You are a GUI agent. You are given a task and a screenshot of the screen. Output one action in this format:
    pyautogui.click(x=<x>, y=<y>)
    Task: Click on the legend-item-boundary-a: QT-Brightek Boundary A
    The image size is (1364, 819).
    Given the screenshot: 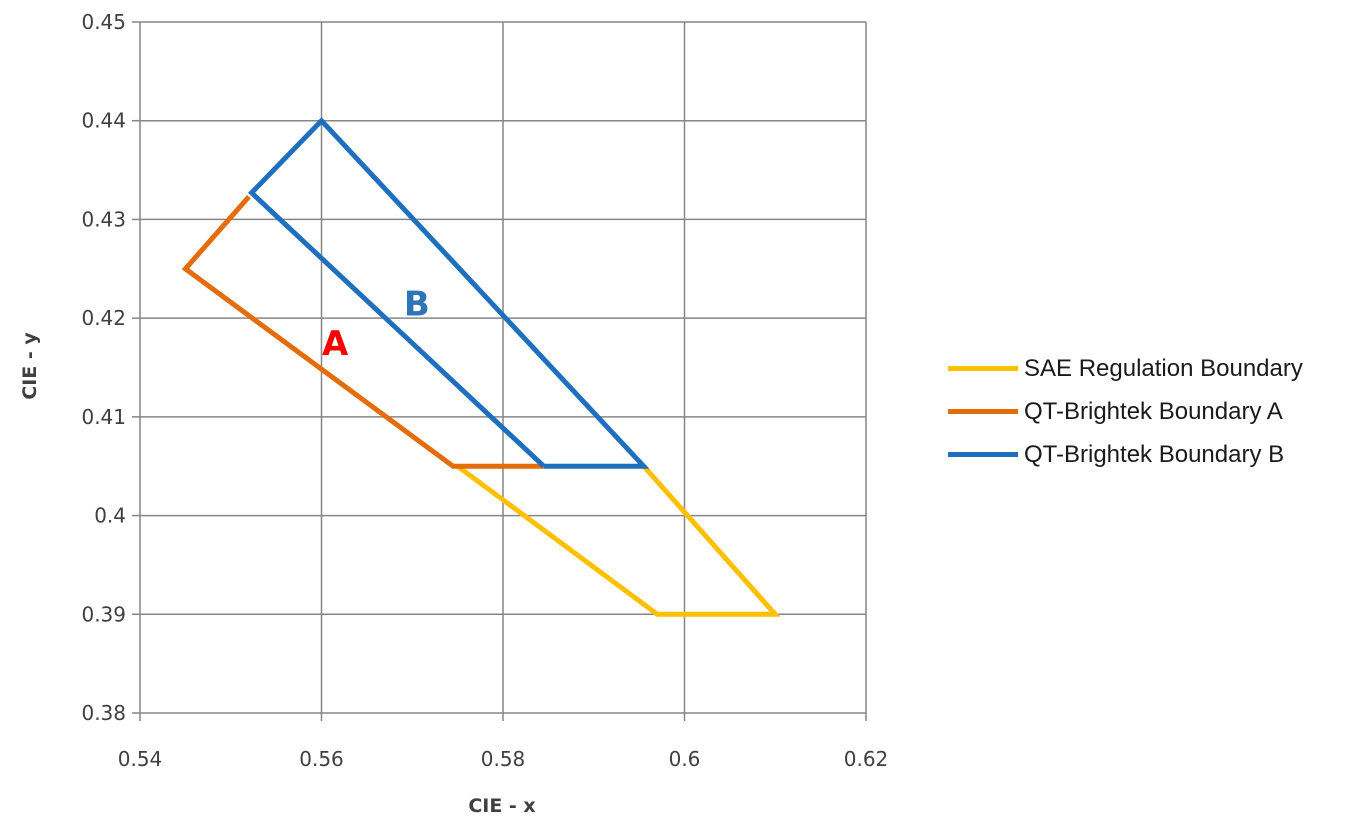 What is the action you would take?
    pyautogui.click(x=1125, y=411)
    